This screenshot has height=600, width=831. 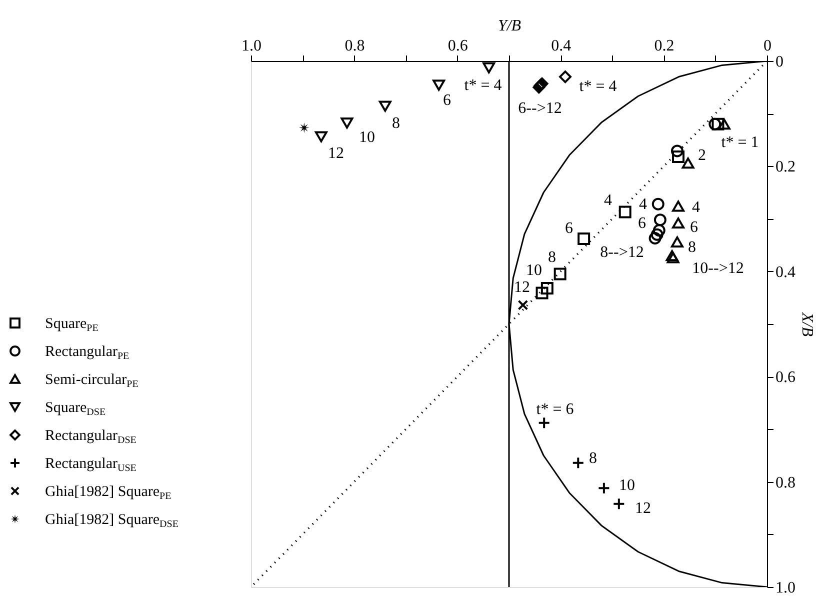 I want to click on x-tick-label: 0, so click(x=768, y=46).